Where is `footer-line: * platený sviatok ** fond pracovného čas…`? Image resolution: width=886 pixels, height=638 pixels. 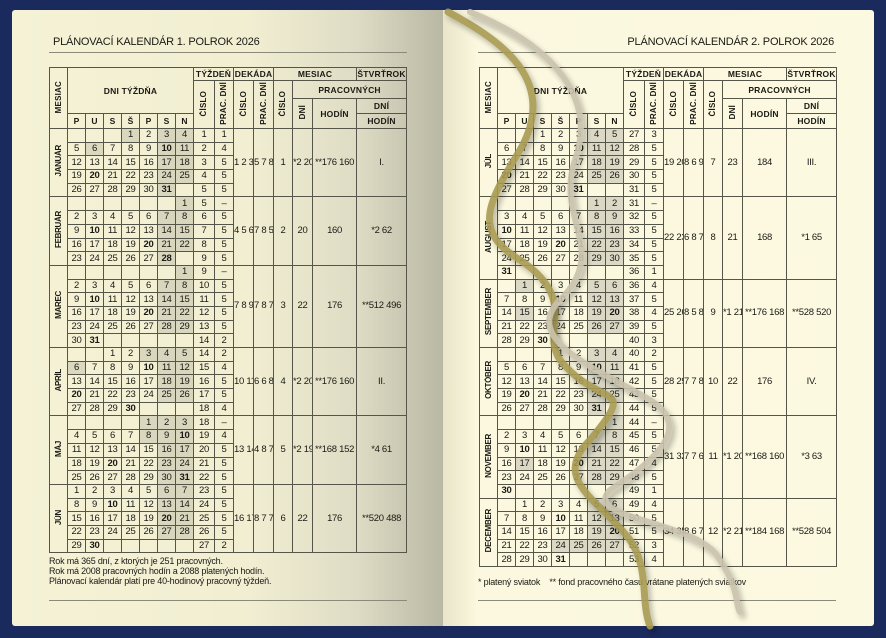
footer-line: * platený sviatok ** fond pracovného čas… is located at coordinates (612, 582).